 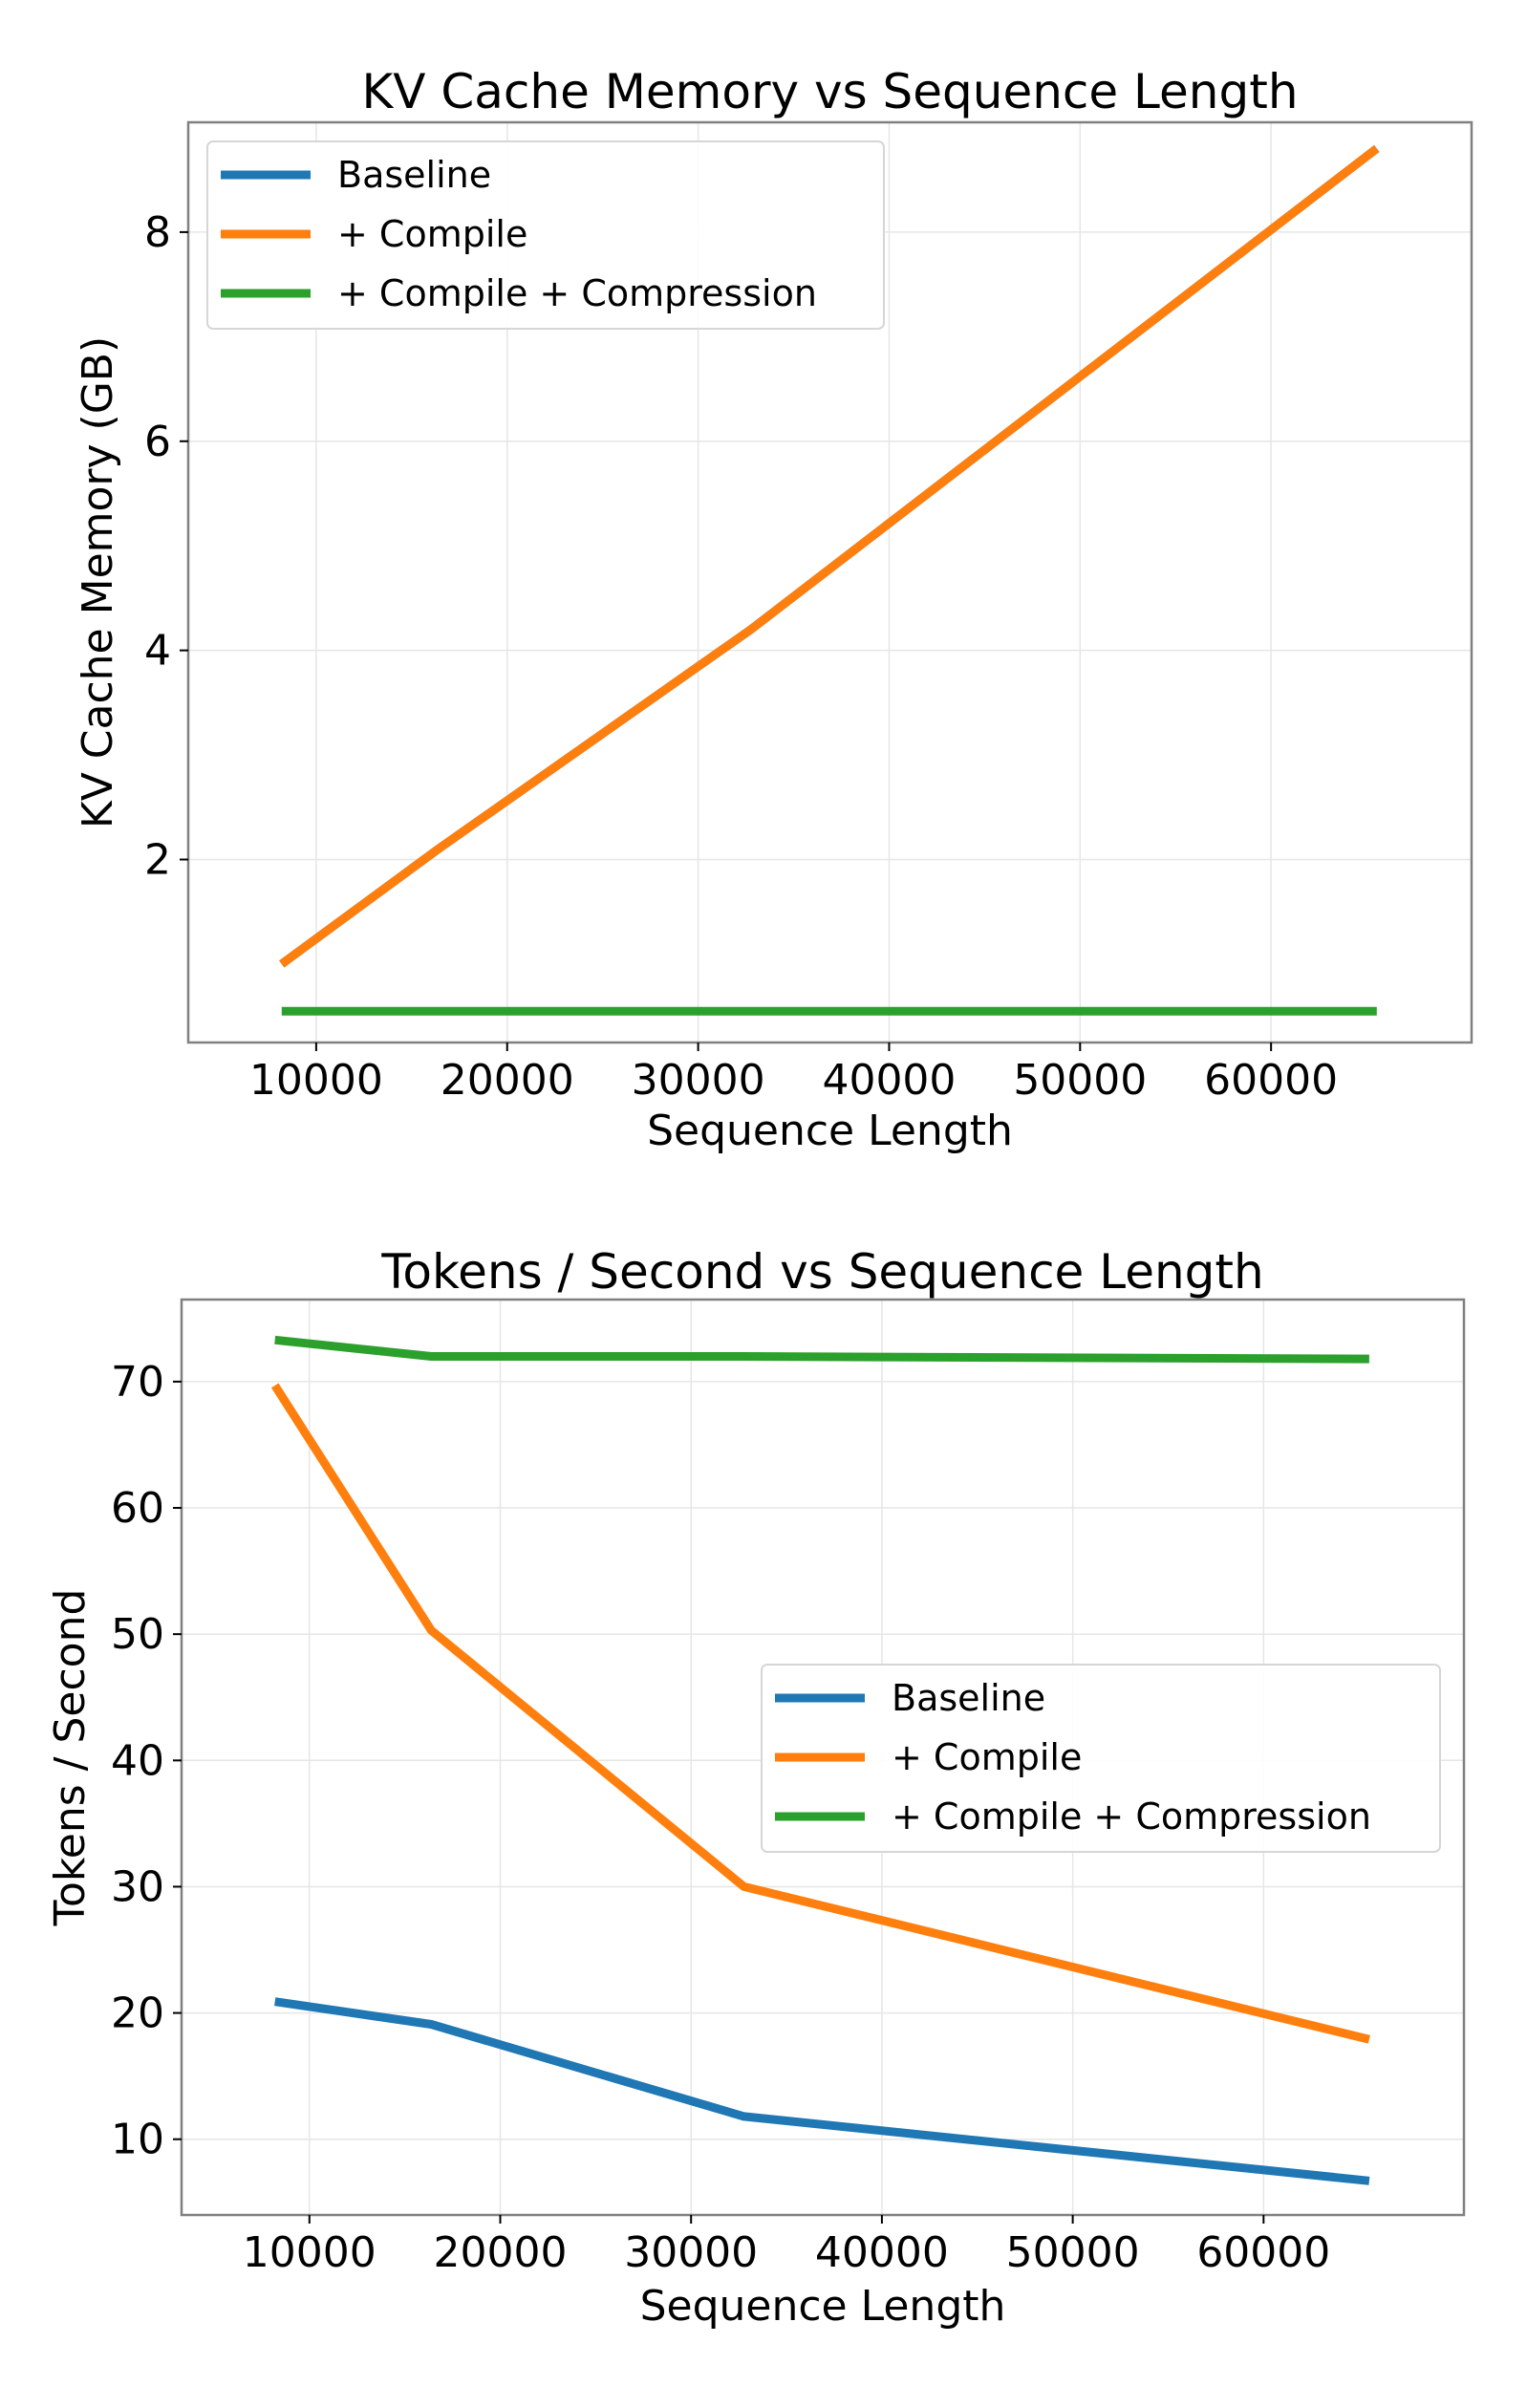 I want to click on y-tick-label: 4, so click(x=158, y=652).